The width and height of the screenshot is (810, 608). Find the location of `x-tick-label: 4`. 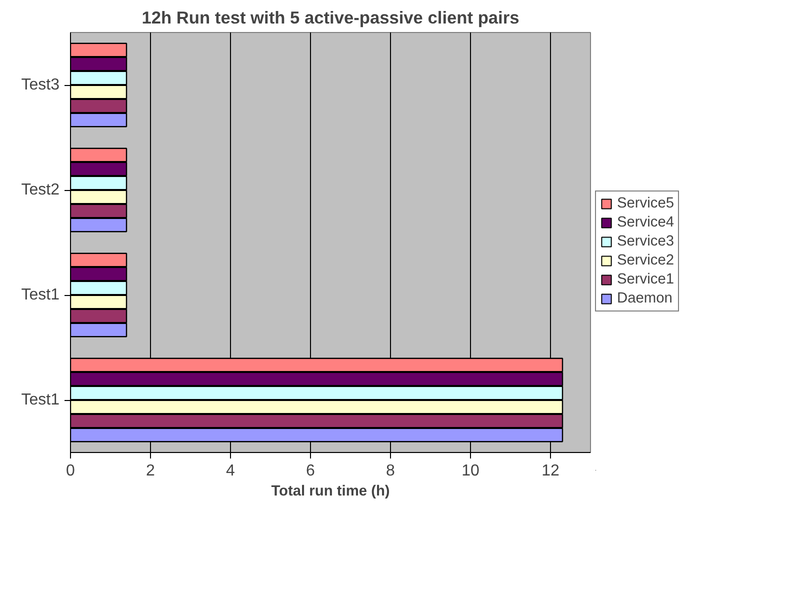

x-tick-label: 4 is located at coordinates (231, 471).